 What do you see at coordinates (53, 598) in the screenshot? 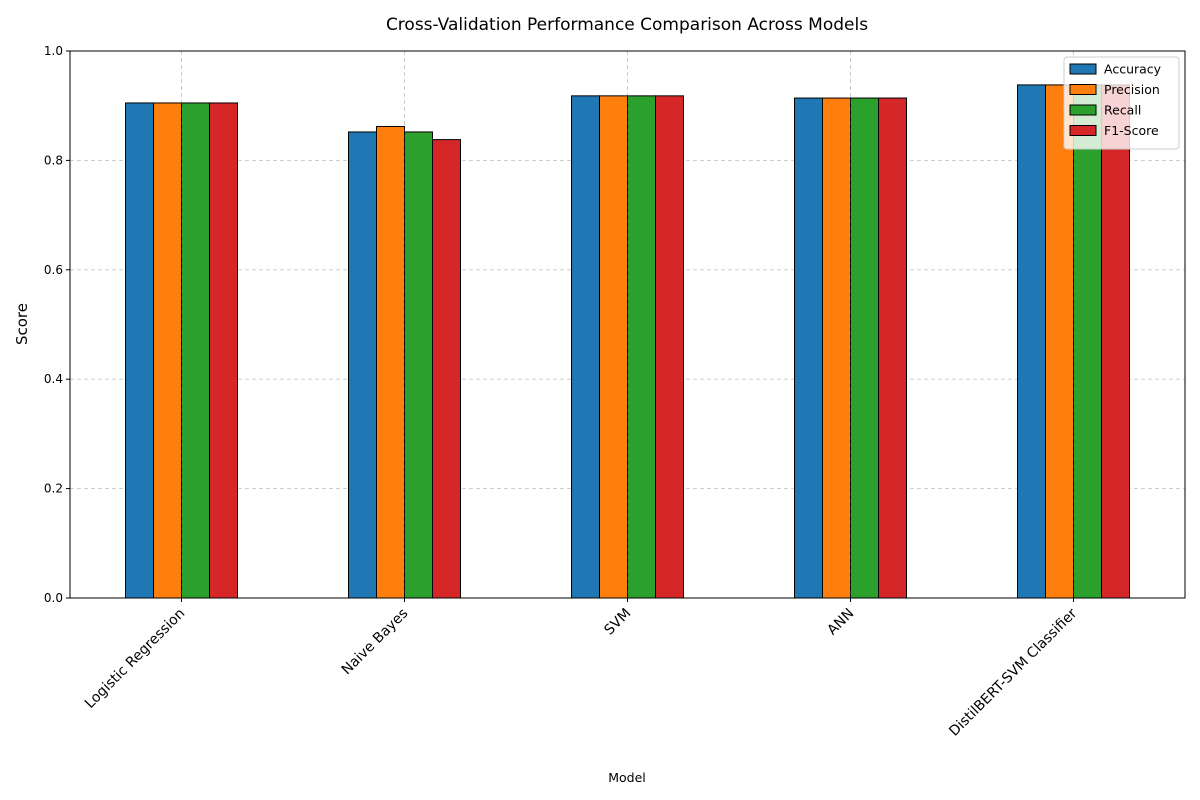
I see `y-tick-label: 0.0` at bounding box center [53, 598].